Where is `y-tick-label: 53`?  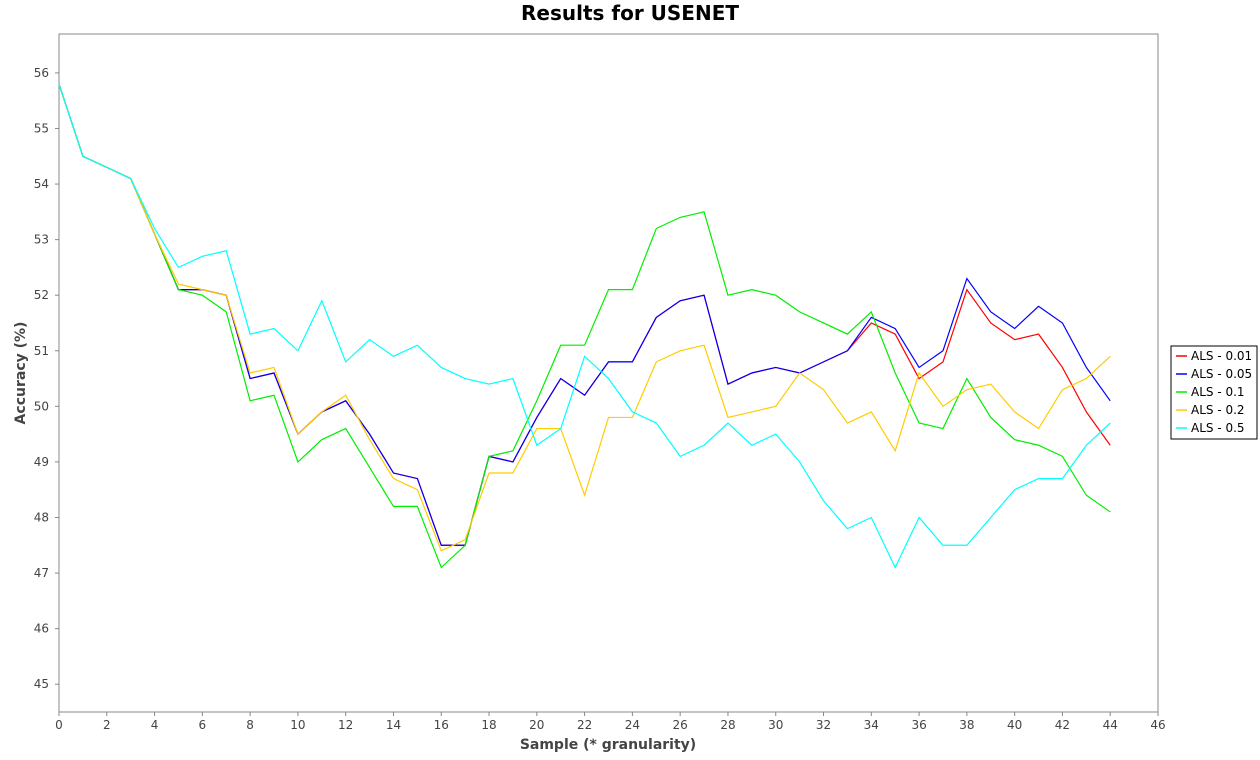 y-tick-label: 53 is located at coordinates (41, 240).